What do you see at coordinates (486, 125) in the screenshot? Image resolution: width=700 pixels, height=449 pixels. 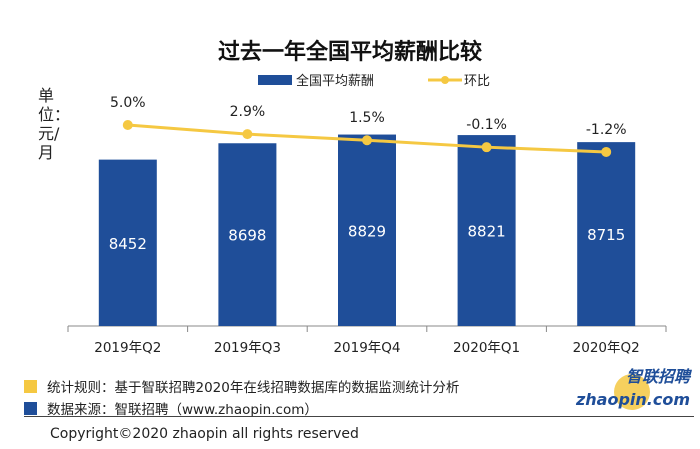 I see `line-value-label: -0.1%` at bounding box center [486, 125].